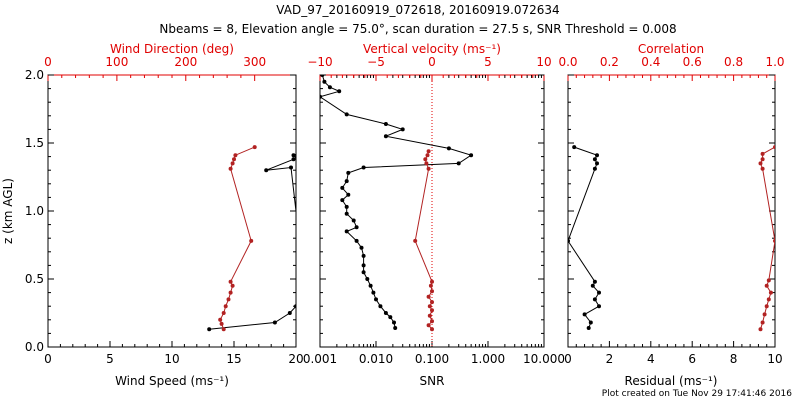  I want to click on series-line-black, so click(252, 241).